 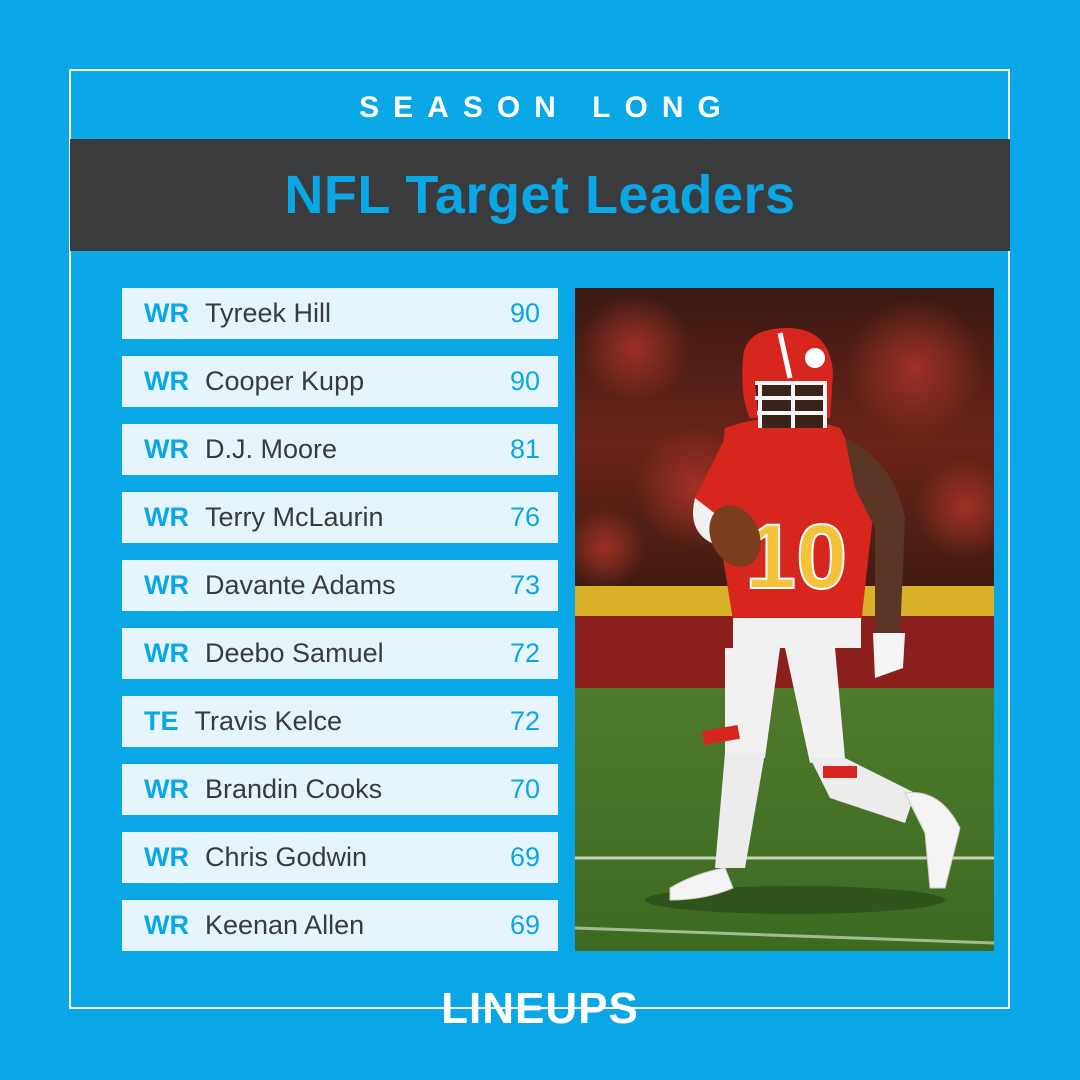 I want to click on target-count: 70, so click(x=524, y=789).